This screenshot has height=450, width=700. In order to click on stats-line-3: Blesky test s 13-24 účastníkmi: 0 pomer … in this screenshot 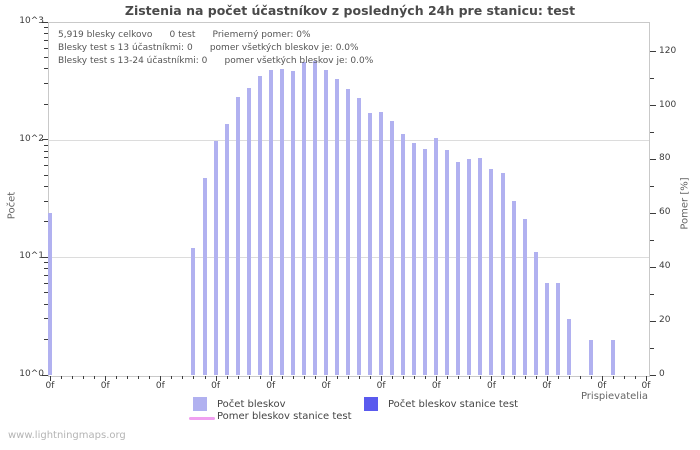, I will do `click(216, 61)`.